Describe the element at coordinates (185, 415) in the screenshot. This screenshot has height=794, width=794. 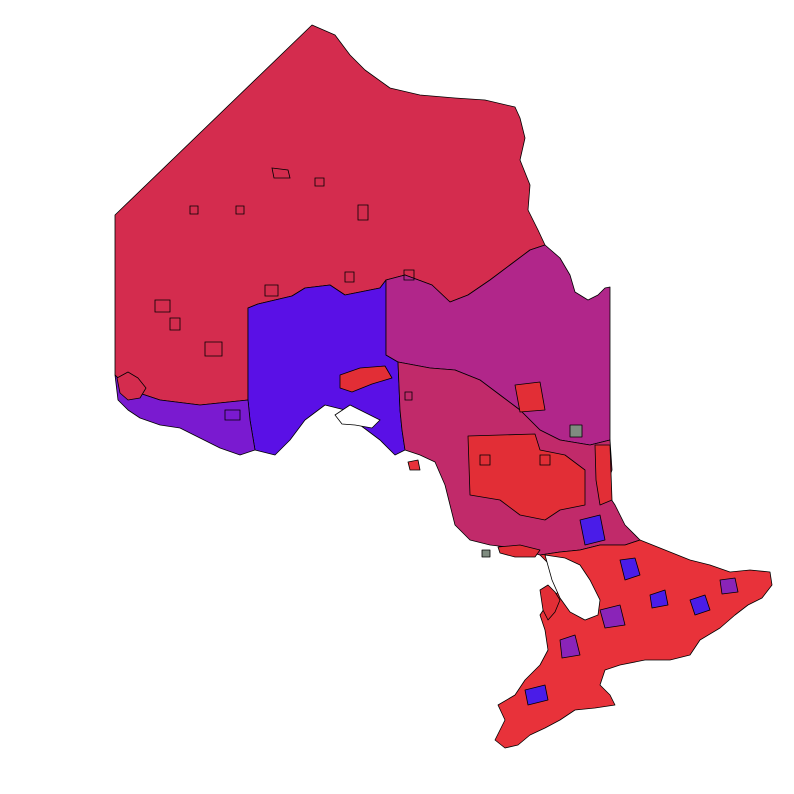
I see `region-northwest-violet` at that location.